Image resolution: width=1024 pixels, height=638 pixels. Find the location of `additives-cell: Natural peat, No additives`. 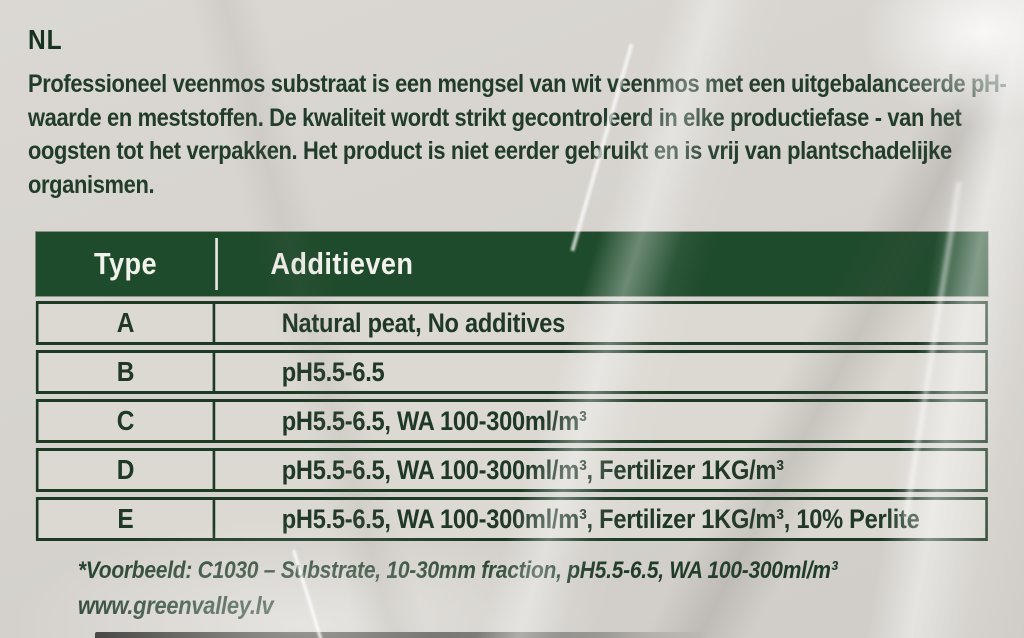

additives-cell: Natural peat, No additives is located at coordinates (423, 322).